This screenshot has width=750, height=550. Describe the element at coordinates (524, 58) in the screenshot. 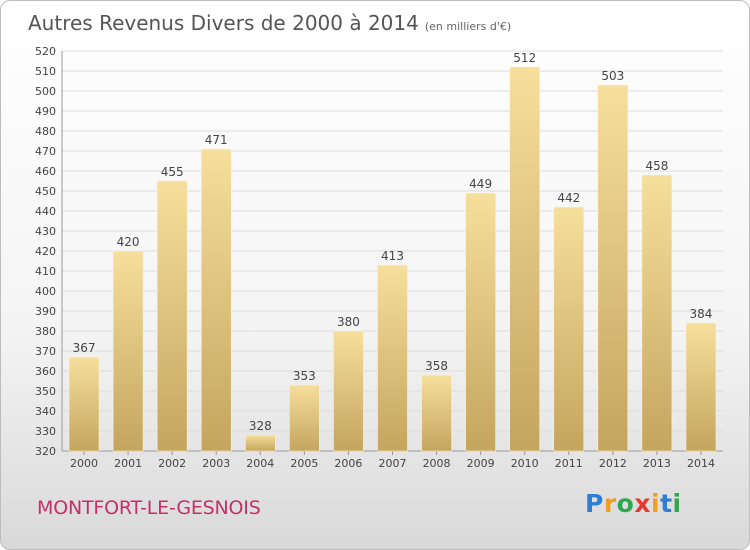

I see `data-label: 512` at that location.